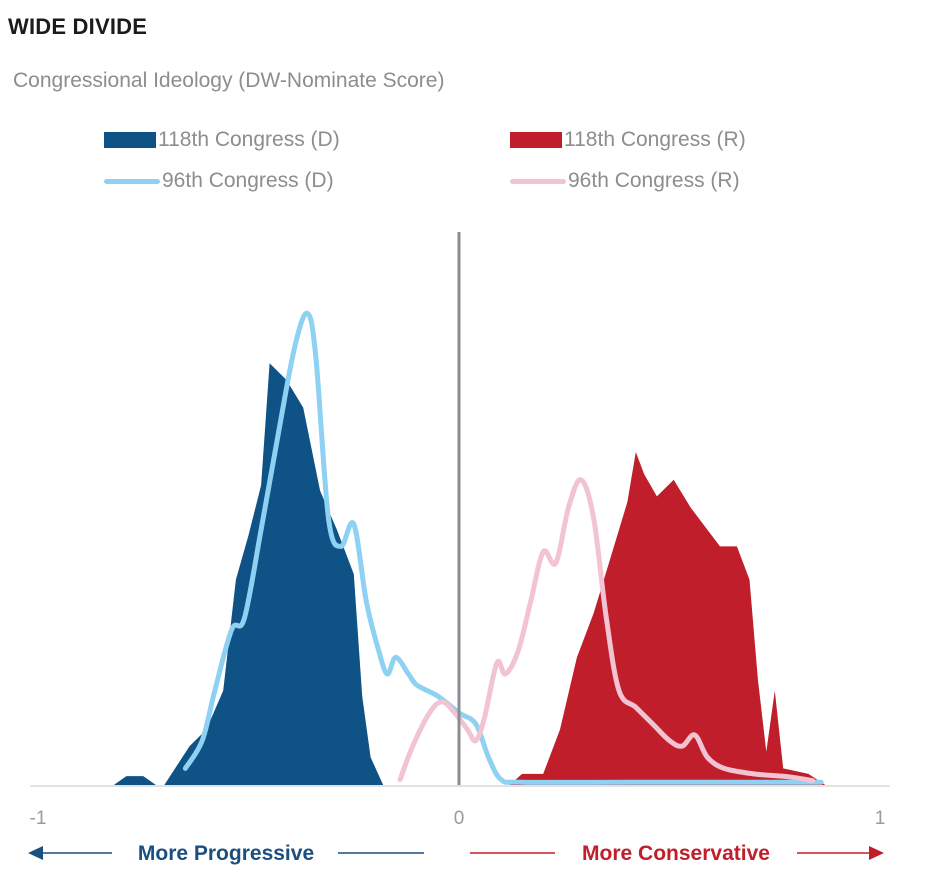 The height and width of the screenshot is (895, 934). I want to click on legend-label-96-r: 96th Congress (R), so click(654, 180).